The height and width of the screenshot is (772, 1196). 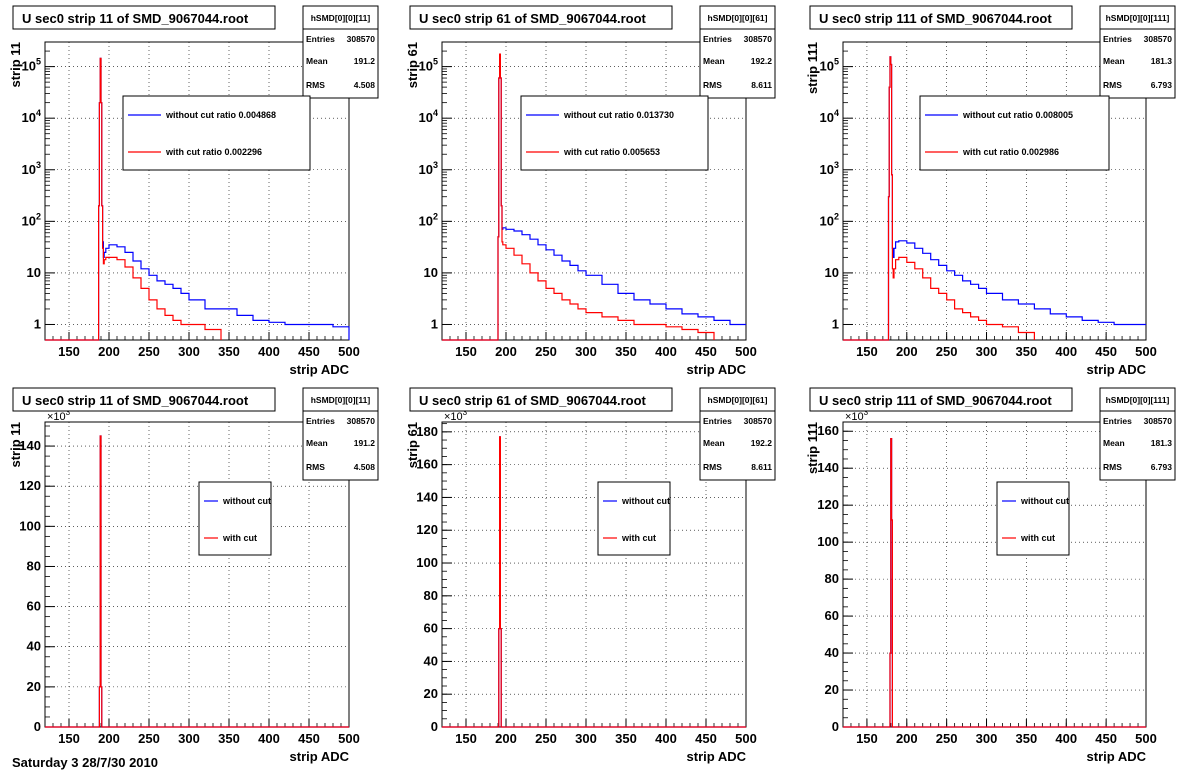 I want to click on stats-value: 8.611, so click(x=761, y=467).